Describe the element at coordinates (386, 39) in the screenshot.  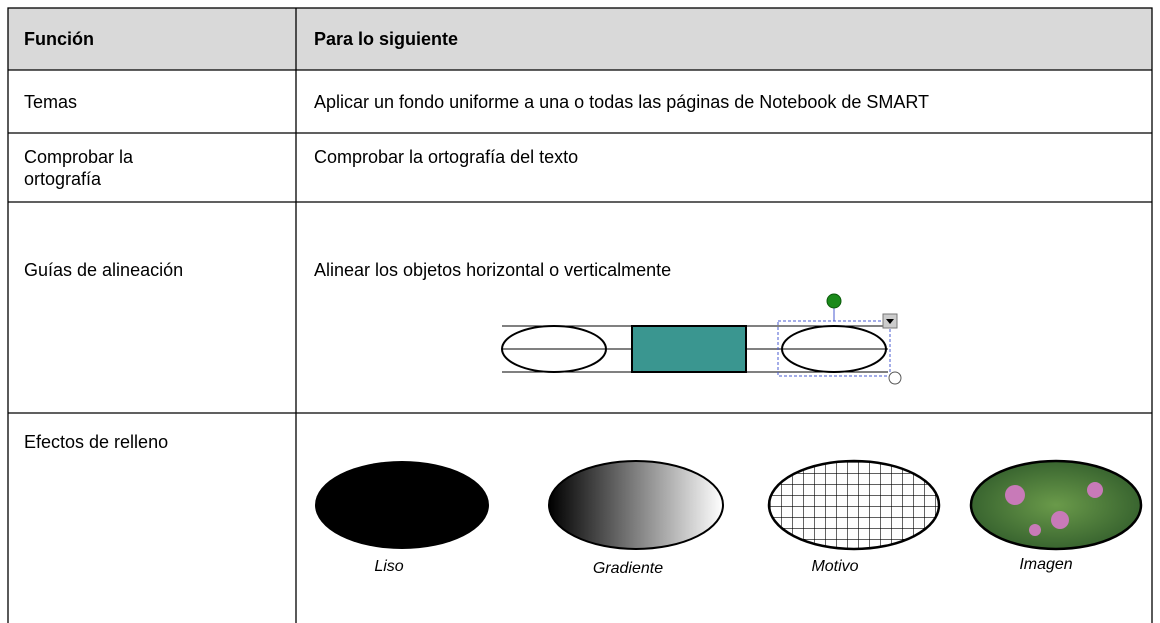
I see `header-cell: Para lo siguiente` at that location.